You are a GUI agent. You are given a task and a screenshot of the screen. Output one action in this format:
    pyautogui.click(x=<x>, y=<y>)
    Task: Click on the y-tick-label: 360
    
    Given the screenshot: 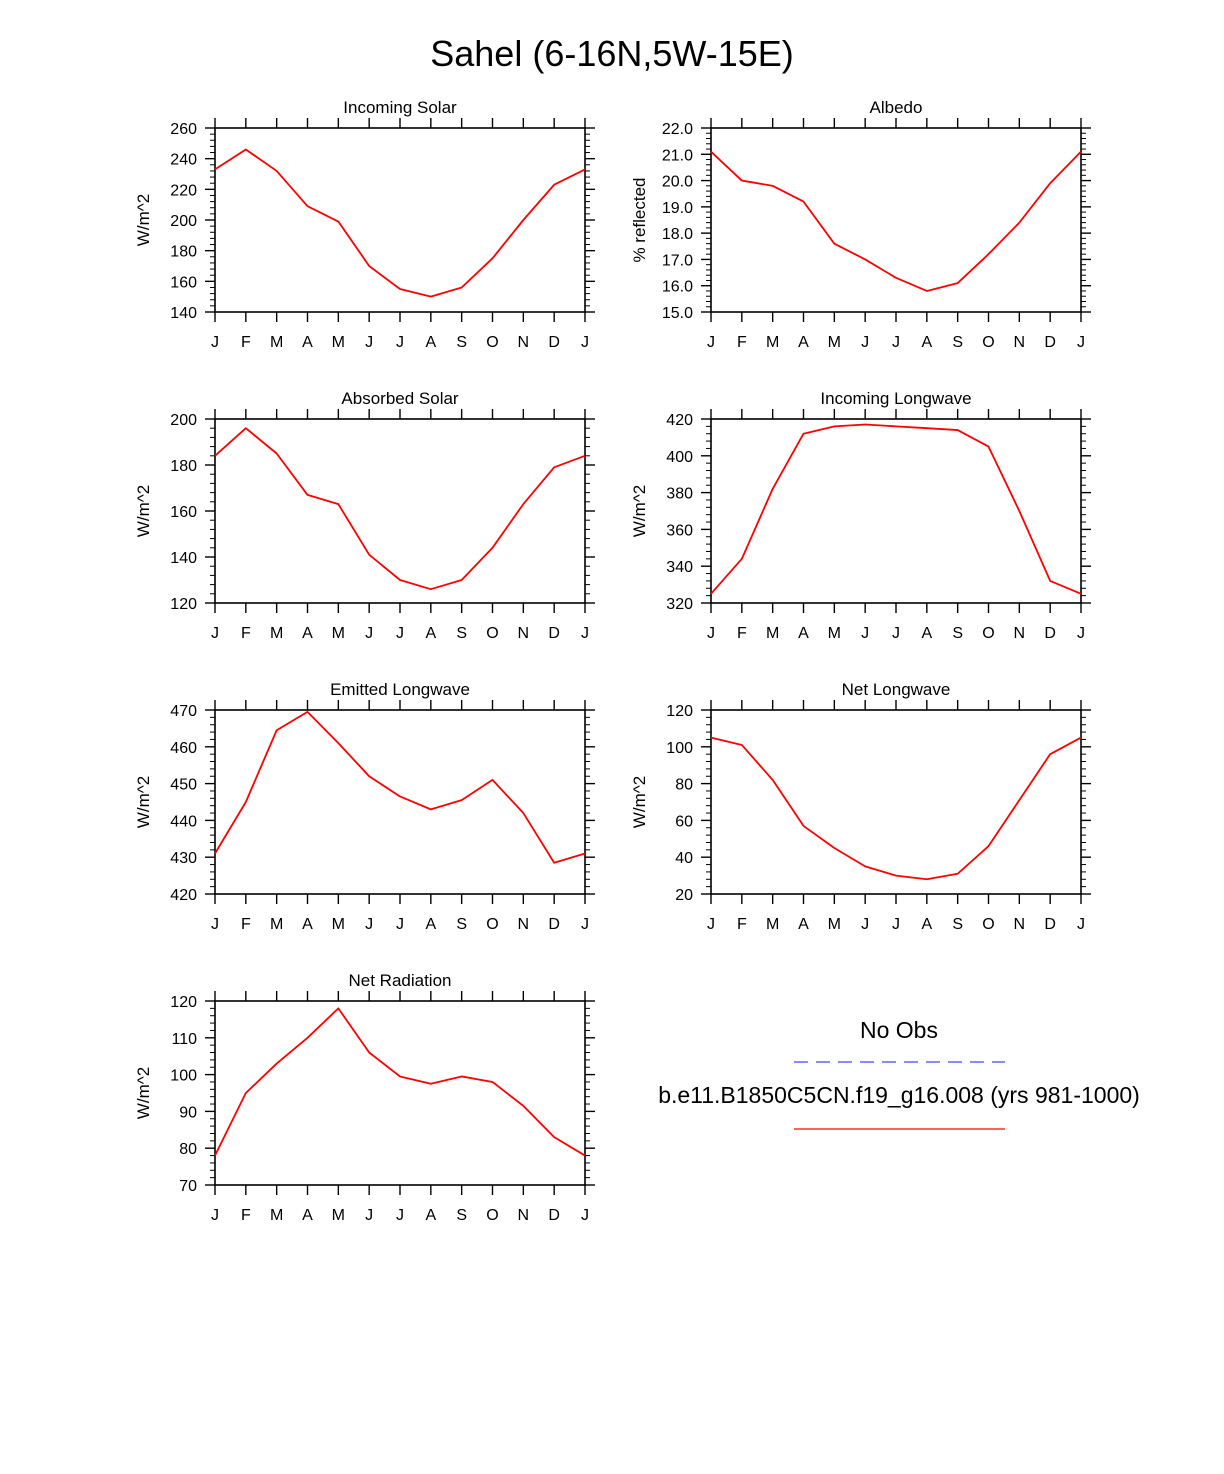 What is the action you would take?
    pyautogui.click(x=679, y=530)
    